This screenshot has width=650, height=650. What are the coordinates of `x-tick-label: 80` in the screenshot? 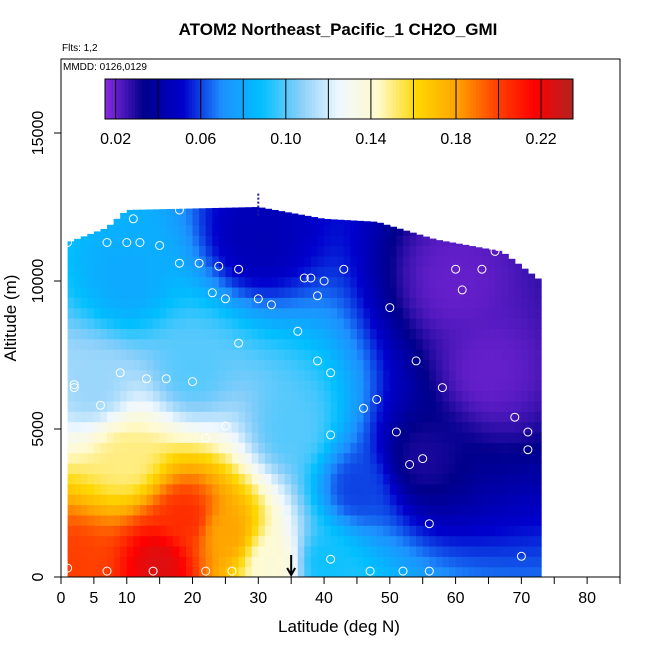 It's located at (587, 598).